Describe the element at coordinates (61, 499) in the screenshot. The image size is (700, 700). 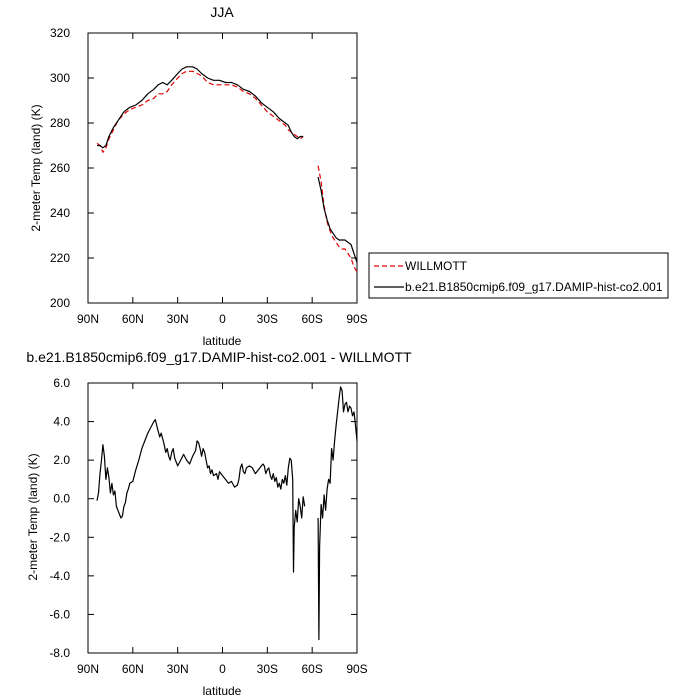
I see `y-tick-label: 0.0` at that location.